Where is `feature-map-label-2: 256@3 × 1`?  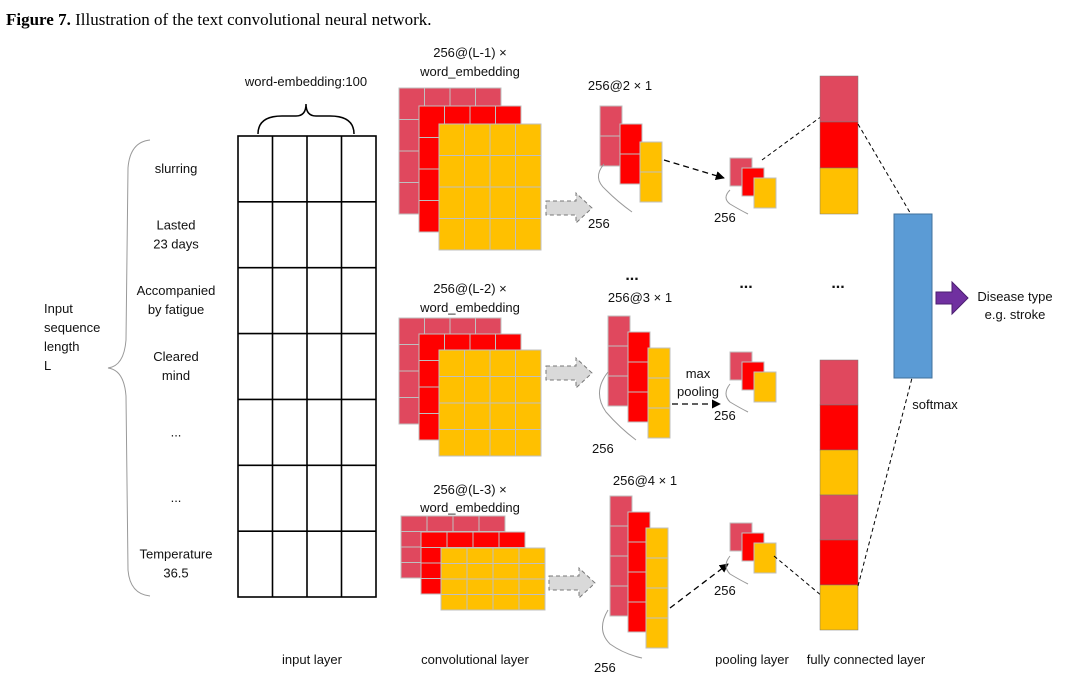 feature-map-label-2: 256@3 × 1 is located at coordinates (640, 297).